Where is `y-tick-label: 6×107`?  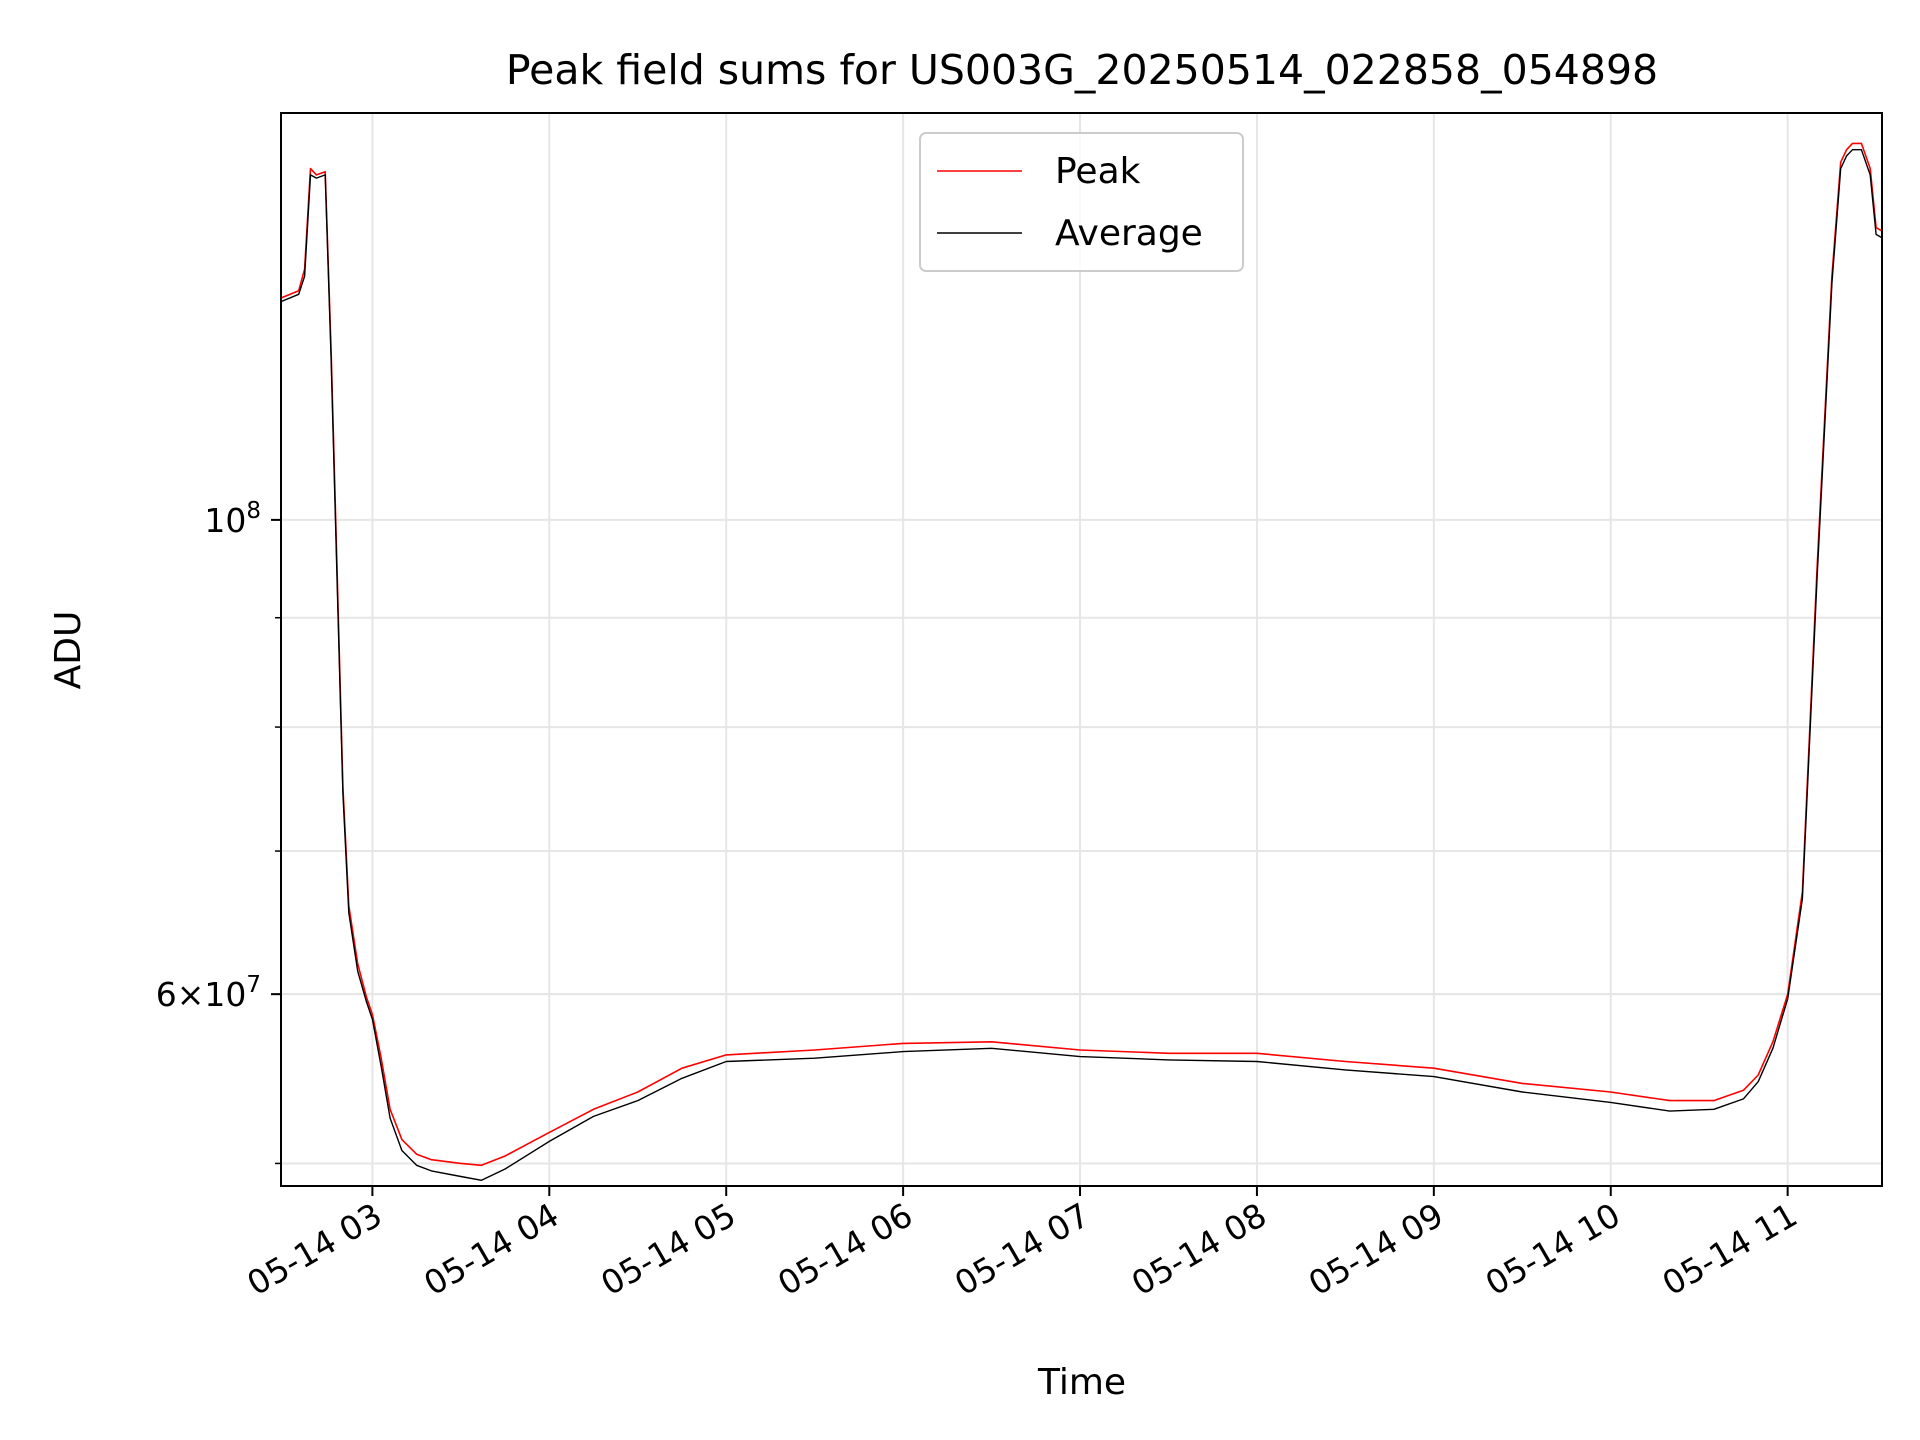 y-tick-label: 6×107 is located at coordinates (208, 993).